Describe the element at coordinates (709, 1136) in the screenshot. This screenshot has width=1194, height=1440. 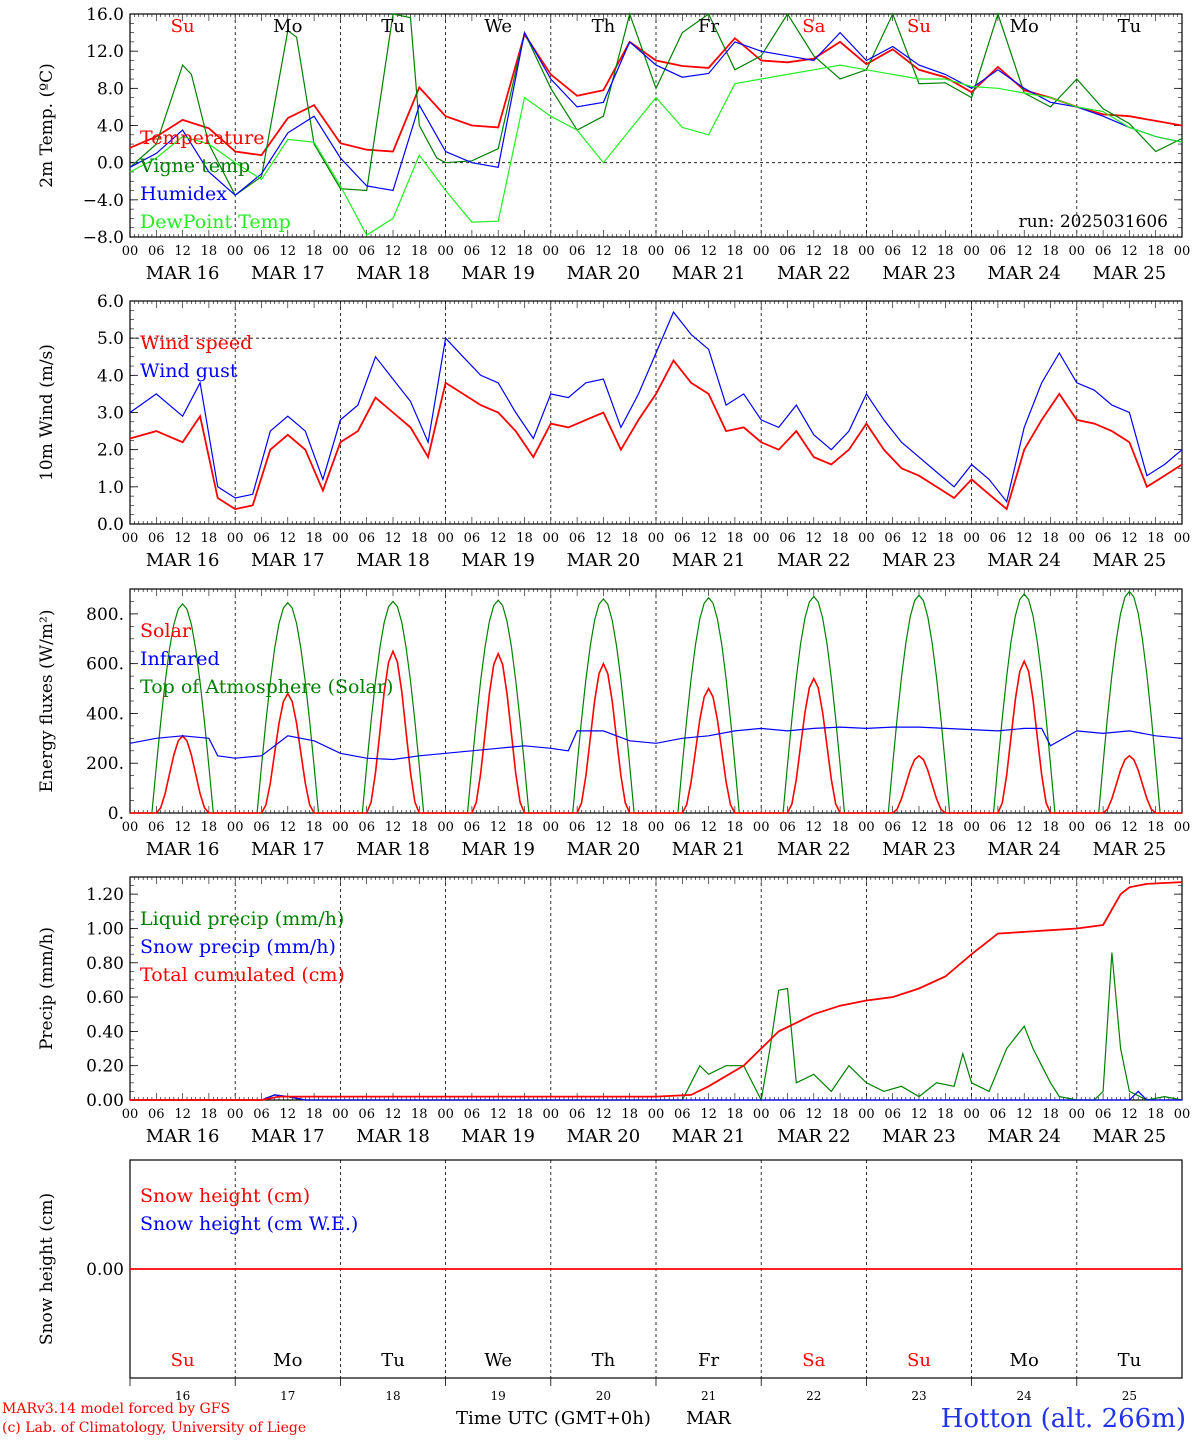
I see `date-label: MAR 21` at that location.